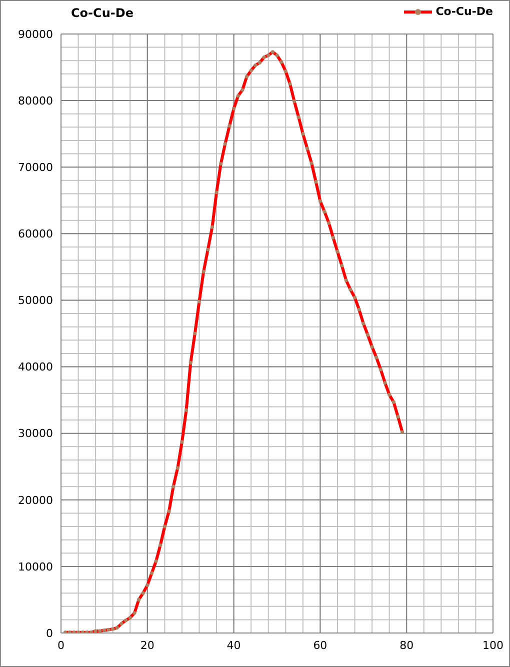 Image resolution: width=510 pixels, height=667 pixels. I want to click on y-tick-label: 30000, so click(35, 433).